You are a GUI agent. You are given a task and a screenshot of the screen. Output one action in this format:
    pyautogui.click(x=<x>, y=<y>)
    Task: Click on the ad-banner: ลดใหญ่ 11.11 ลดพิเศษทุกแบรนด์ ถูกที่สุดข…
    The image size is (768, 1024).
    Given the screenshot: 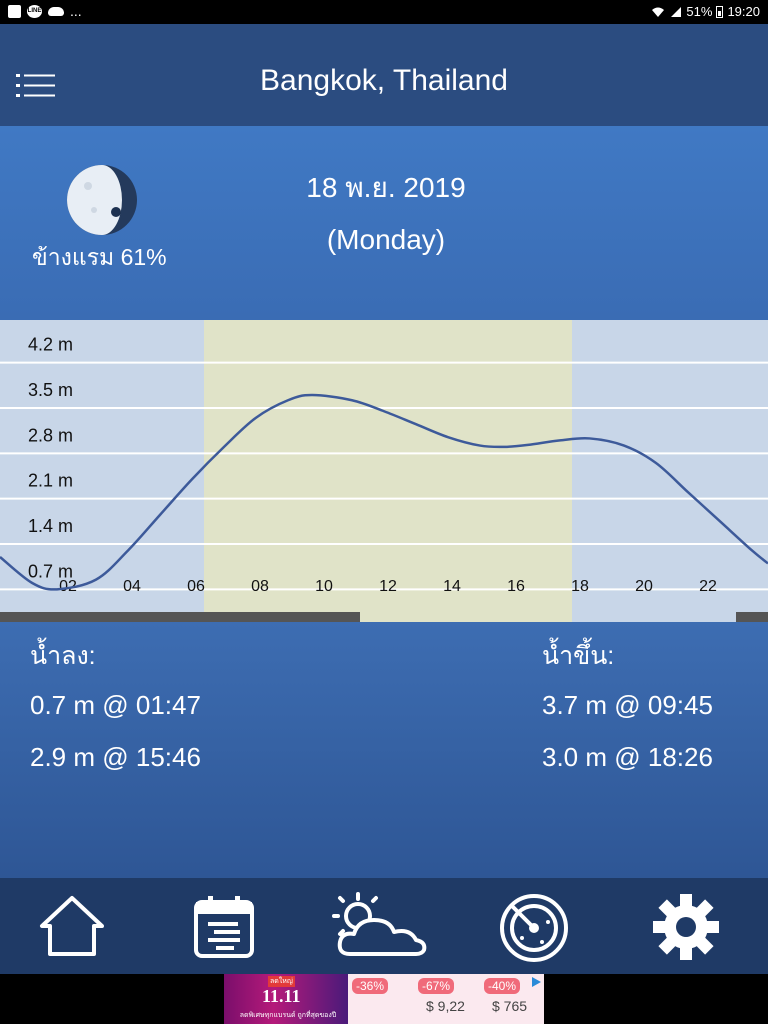 What is the action you would take?
    pyautogui.click(x=384, y=999)
    